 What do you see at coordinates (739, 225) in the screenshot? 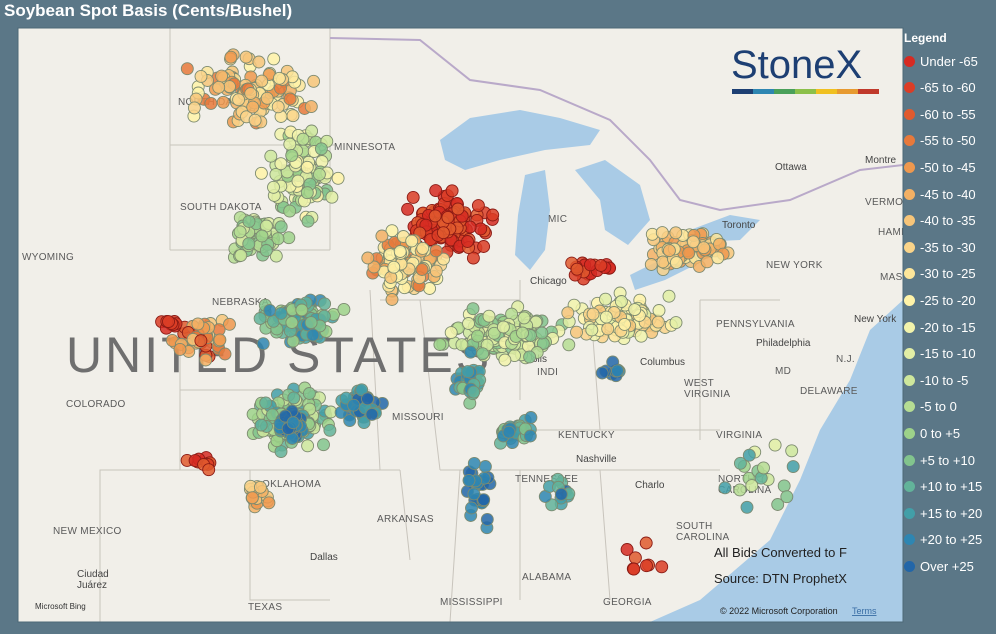
I see `map-label: Toronto` at bounding box center [739, 225].